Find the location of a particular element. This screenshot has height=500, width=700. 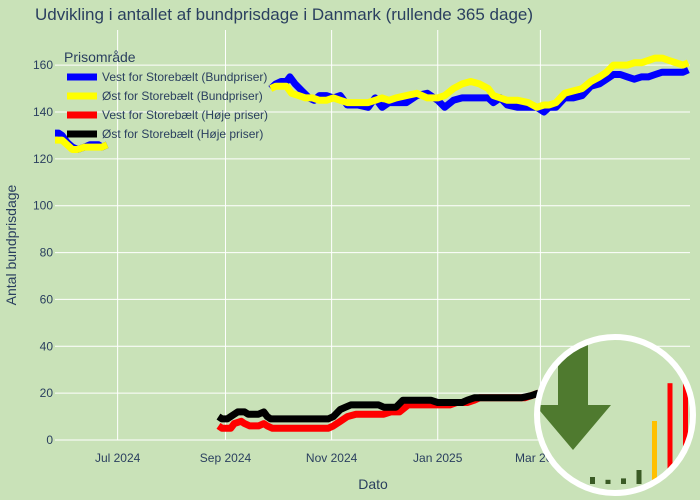

legend-item-label: Øst for Storebælt (Høje priser) is located at coordinates (182, 134).